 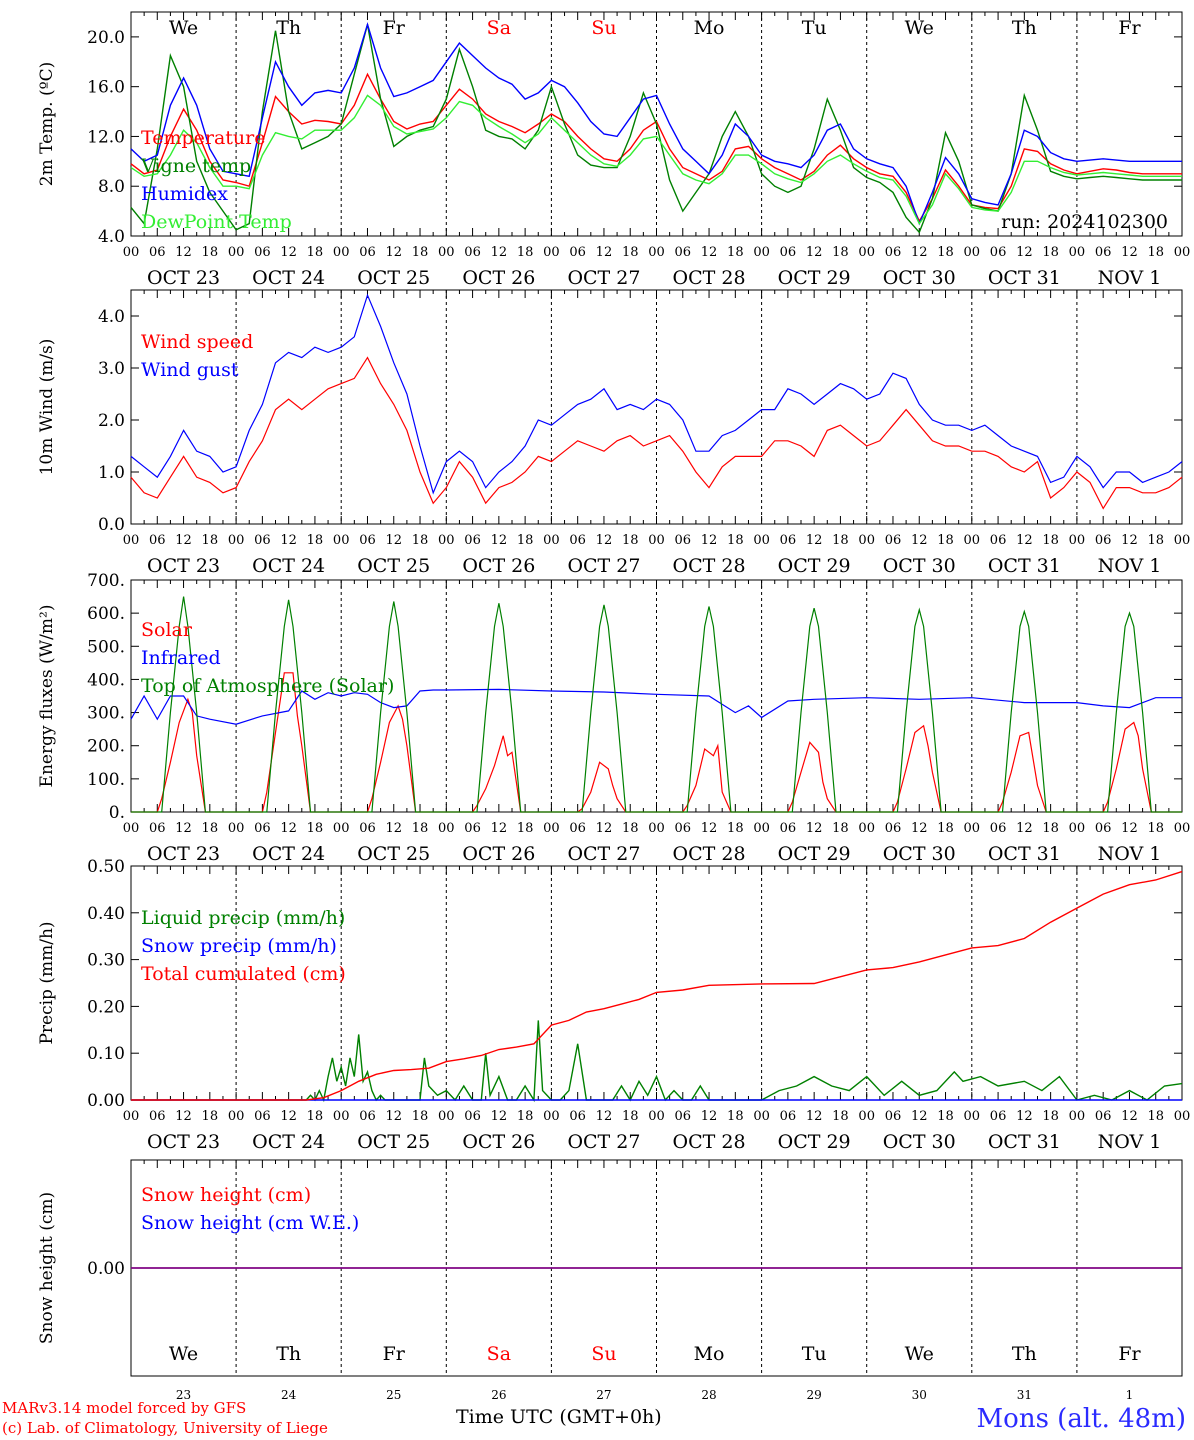 What do you see at coordinates (288, 566) in the screenshot?
I see `date-label: OCT 24` at bounding box center [288, 566].